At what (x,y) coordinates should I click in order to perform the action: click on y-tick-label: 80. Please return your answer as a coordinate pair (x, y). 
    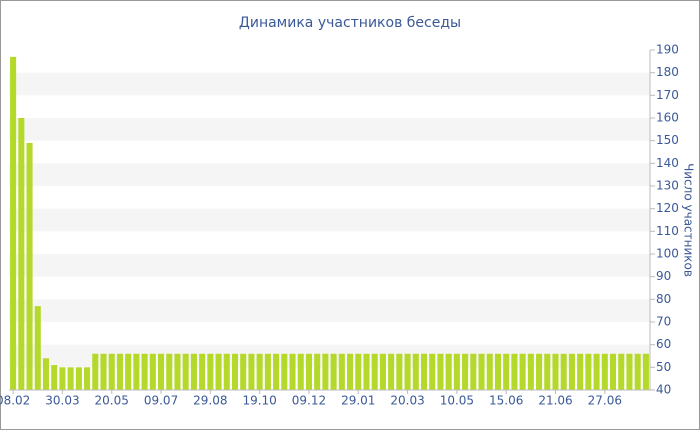
    Looking at the image, I should click on (663, 299).